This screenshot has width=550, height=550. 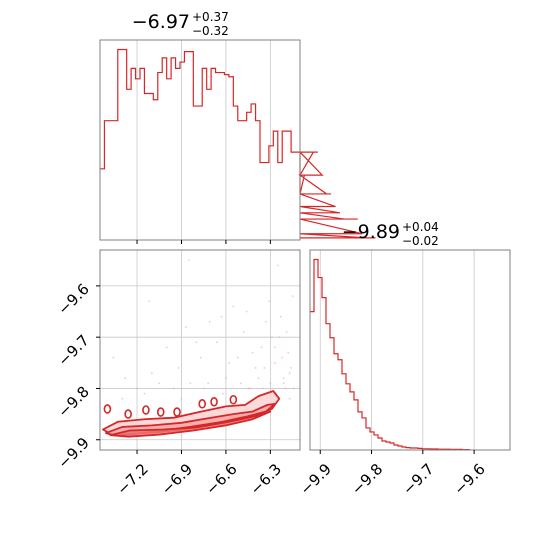 I want to click on y-tick-label: −9.8, so click(x=73, y=402).